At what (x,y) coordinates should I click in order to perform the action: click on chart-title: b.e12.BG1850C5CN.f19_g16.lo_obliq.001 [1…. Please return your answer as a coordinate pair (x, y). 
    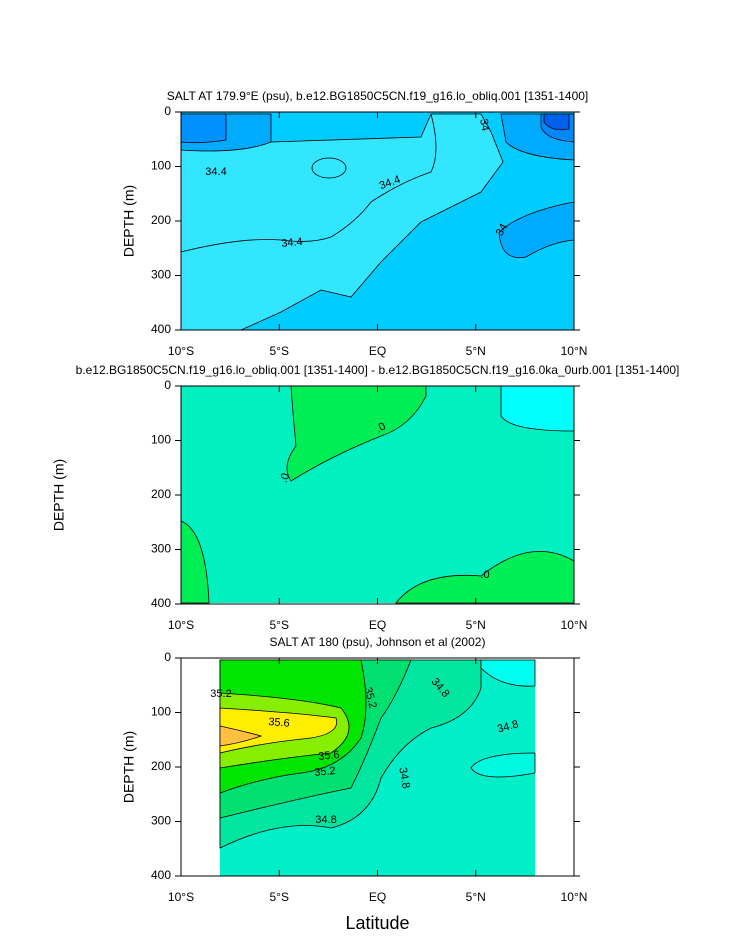
    Looking at the image, I should click on (378, 370).